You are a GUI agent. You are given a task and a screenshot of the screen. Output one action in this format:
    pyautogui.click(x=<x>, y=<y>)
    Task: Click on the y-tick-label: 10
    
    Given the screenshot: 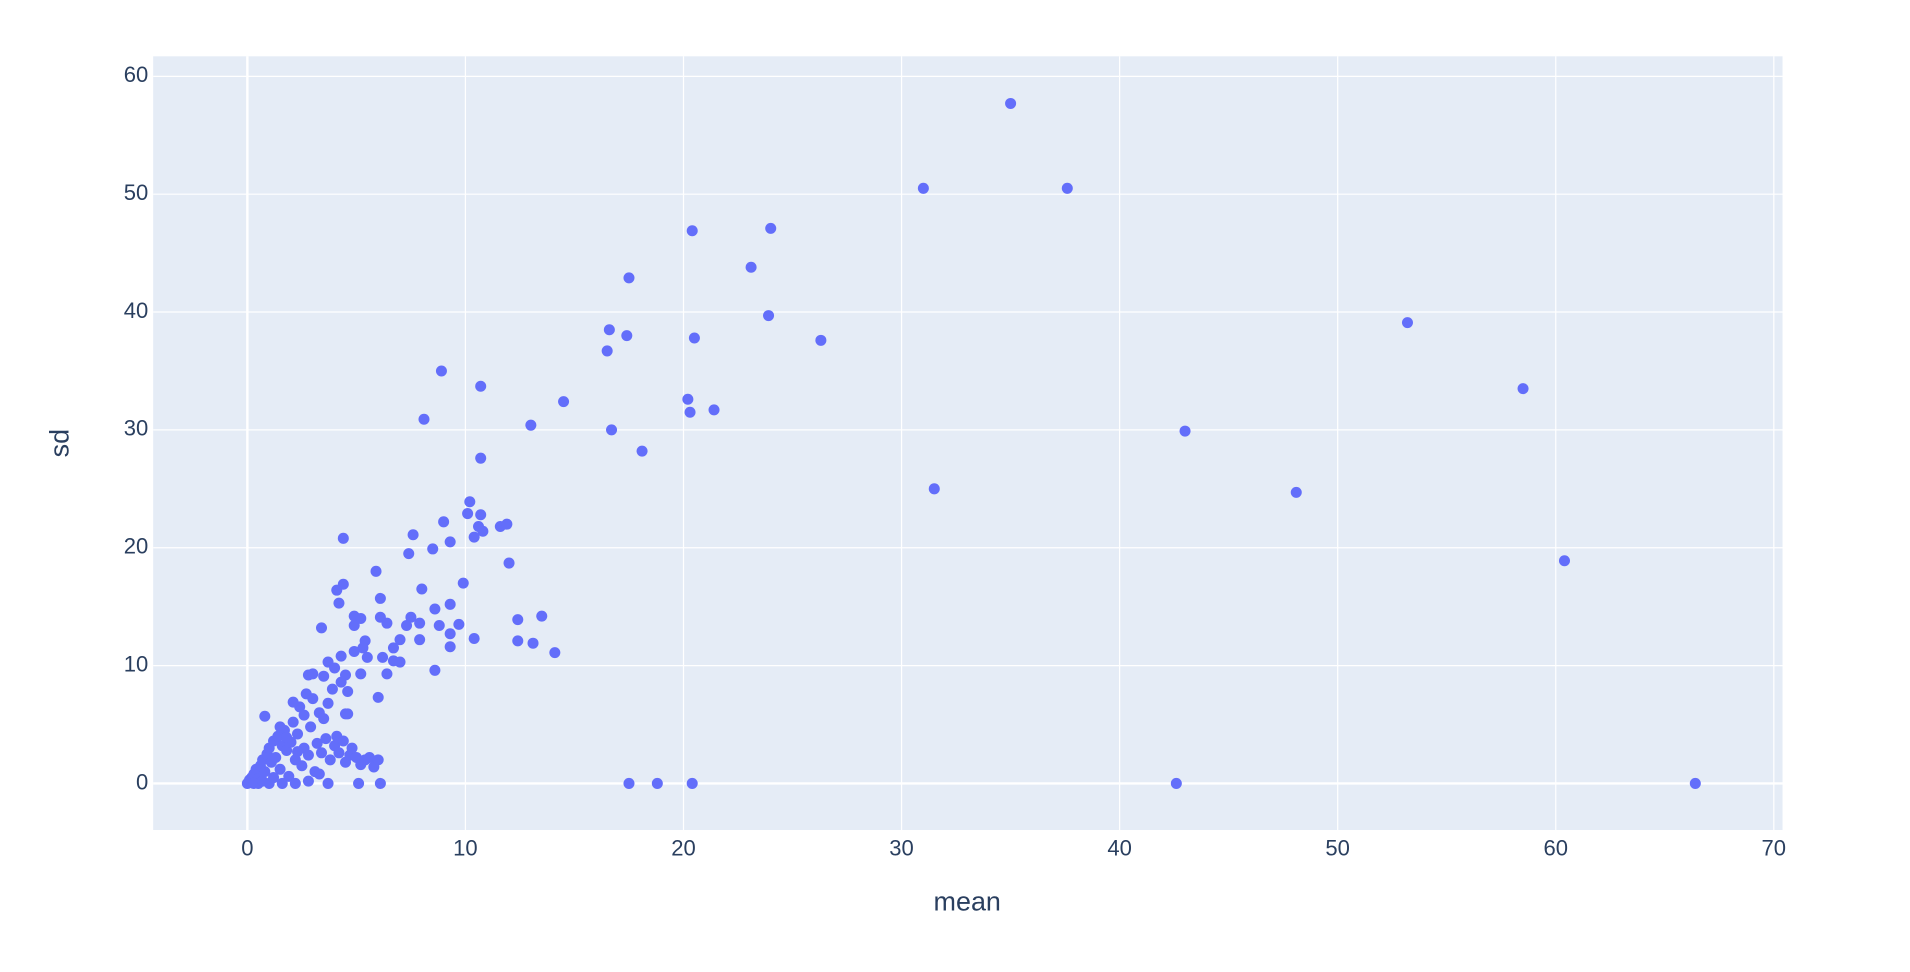 What is the action you would take?
    pyautogui.click(x=136, y=663)
    